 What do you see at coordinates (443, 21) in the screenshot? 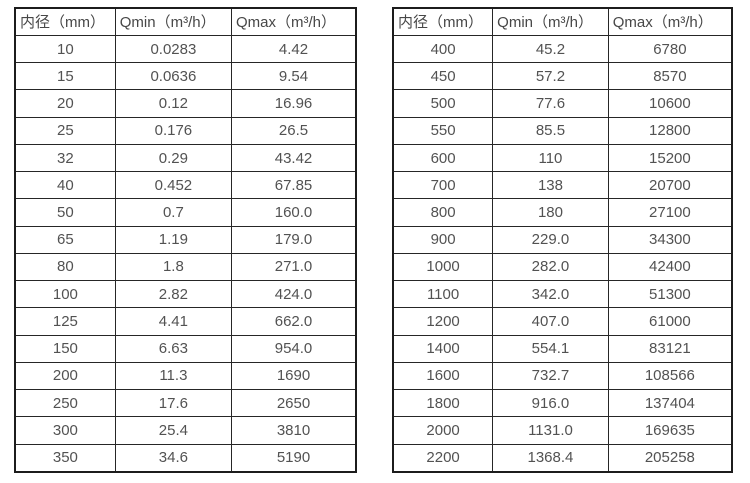
I see `column-header-diameter: 内径（mm）` at bounding box center [443, 21].